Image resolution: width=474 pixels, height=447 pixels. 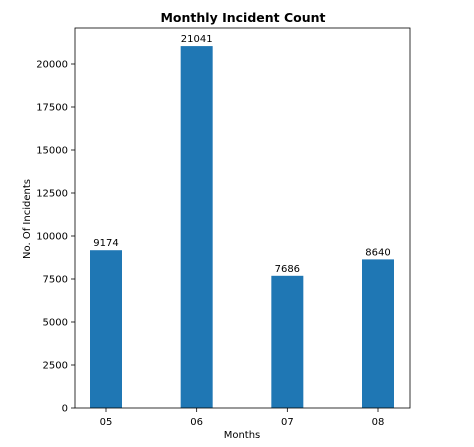 I want to click on data-label-08: 8640, so click(x=377, y=252).